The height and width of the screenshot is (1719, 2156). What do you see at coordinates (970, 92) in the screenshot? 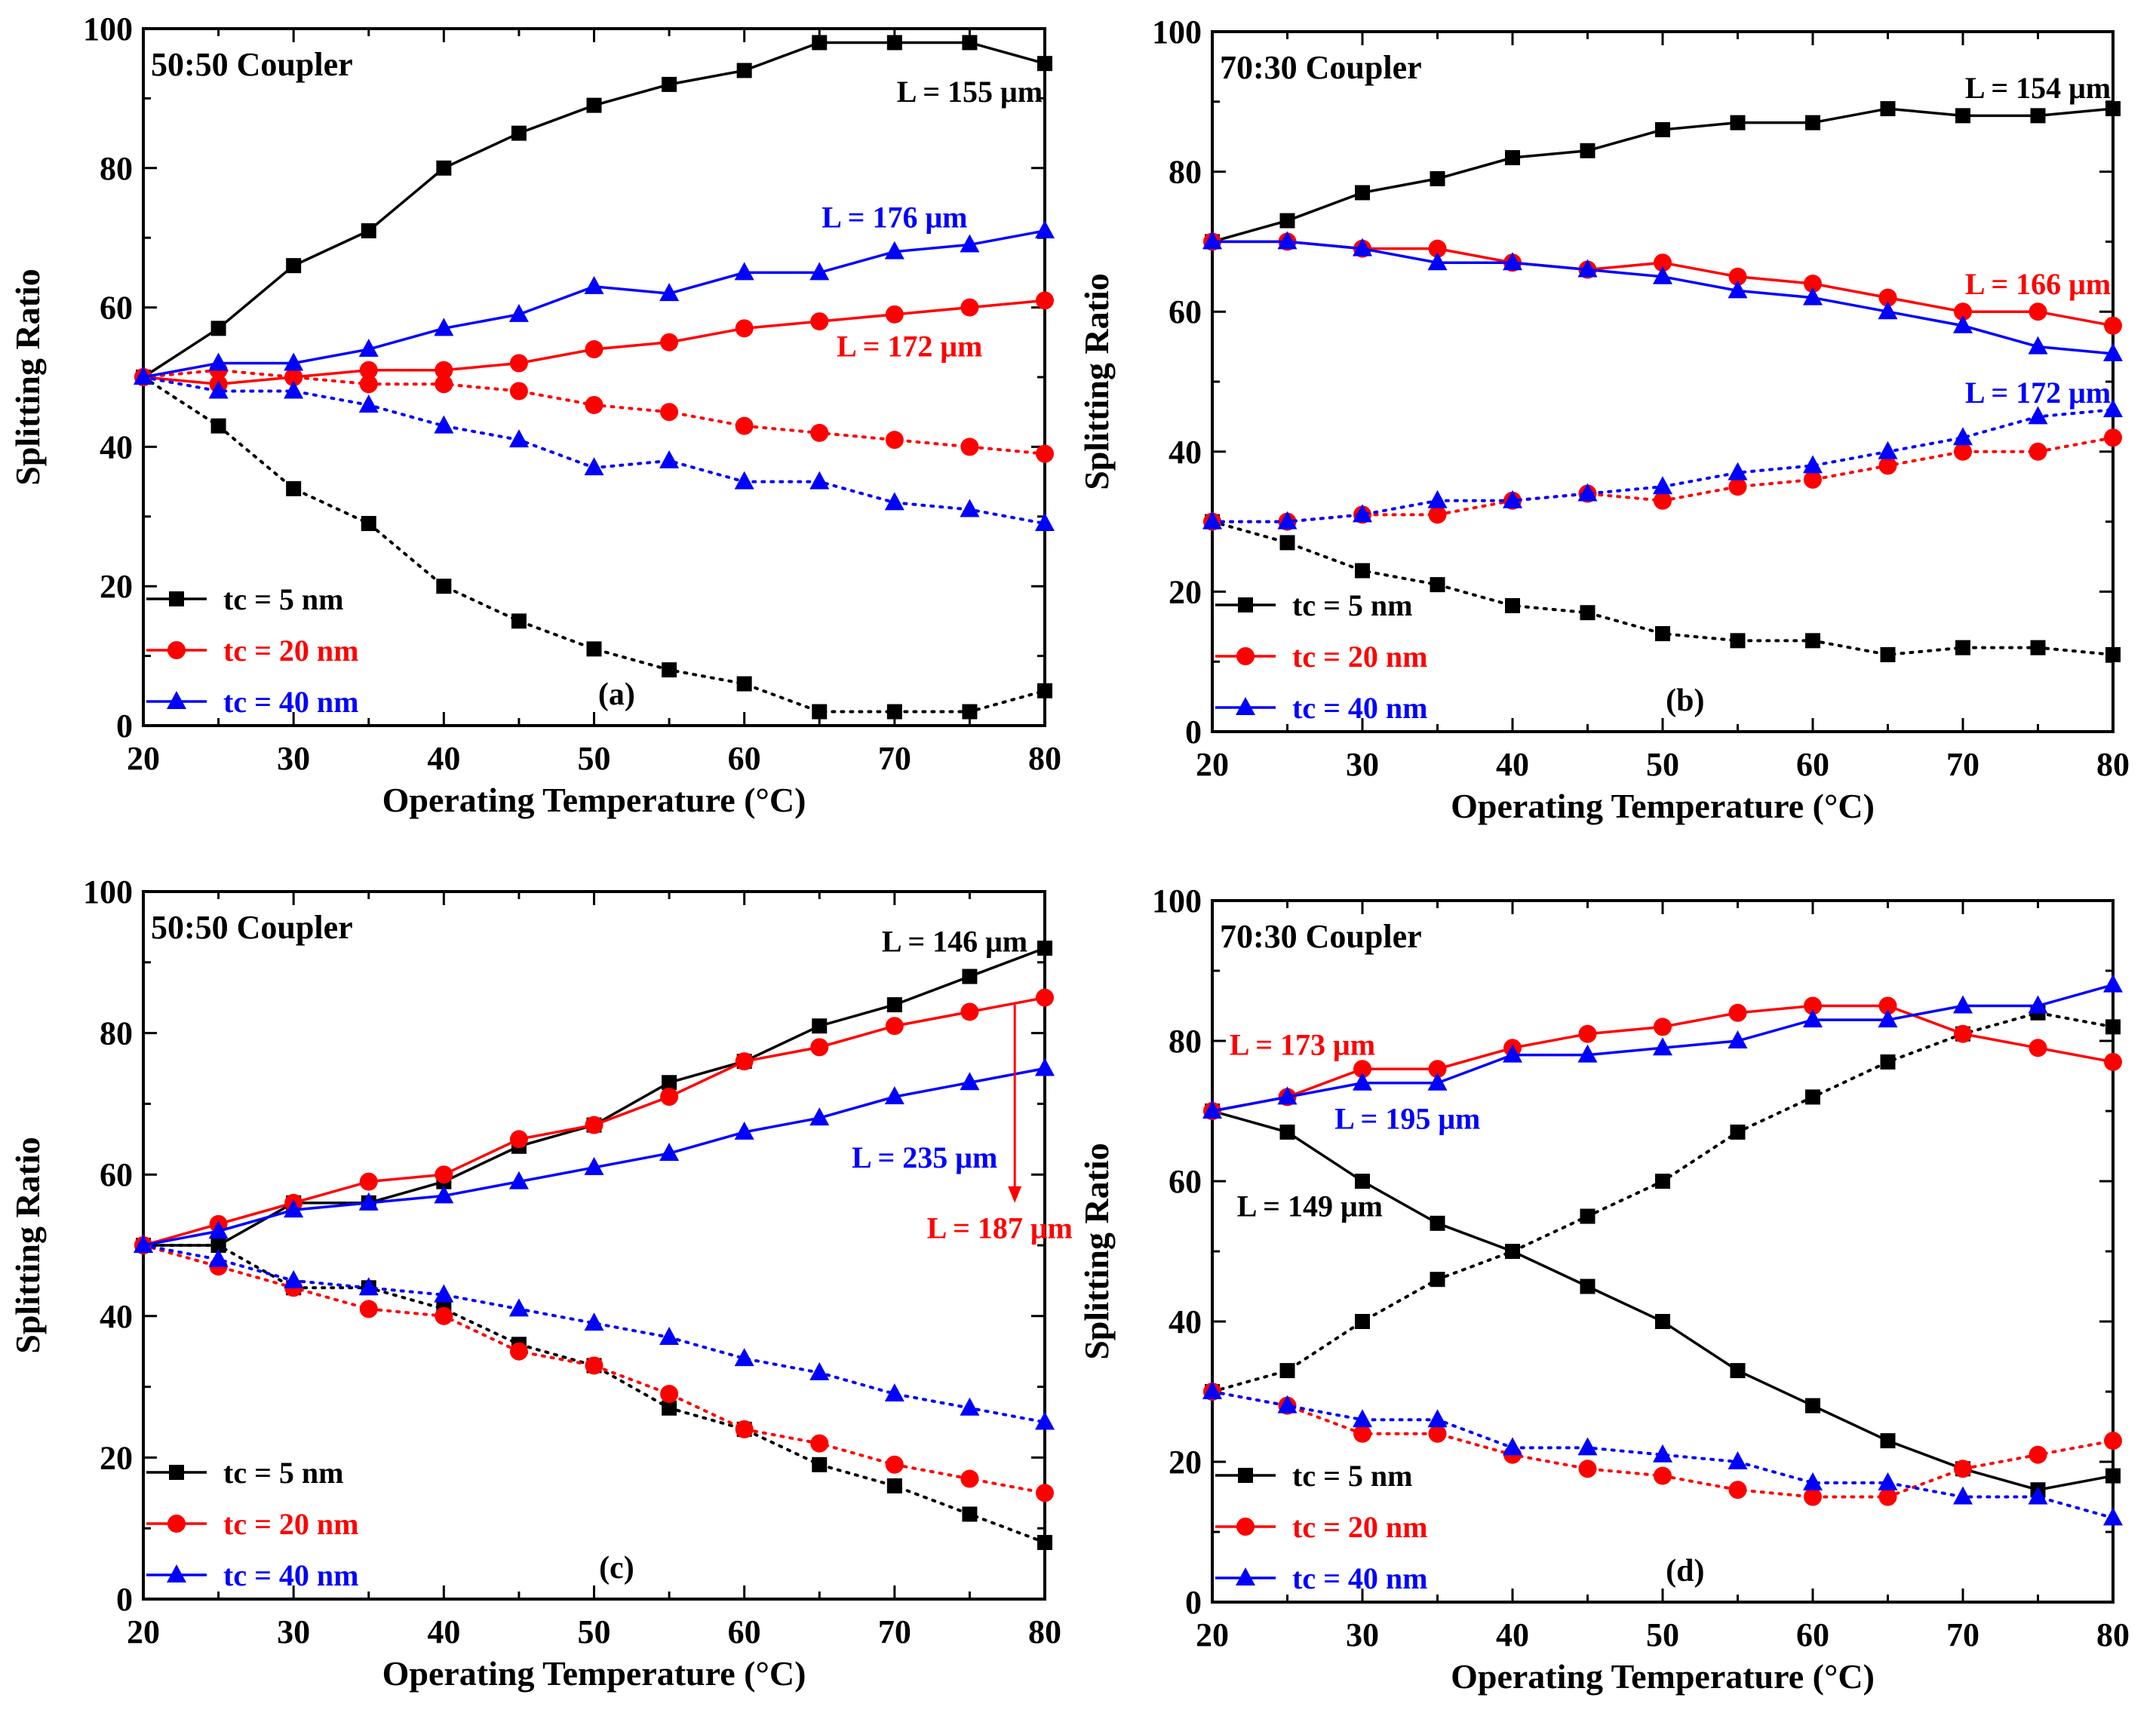
I see `length-annotation: L = 155 μm` at bounding box center [970, 92].